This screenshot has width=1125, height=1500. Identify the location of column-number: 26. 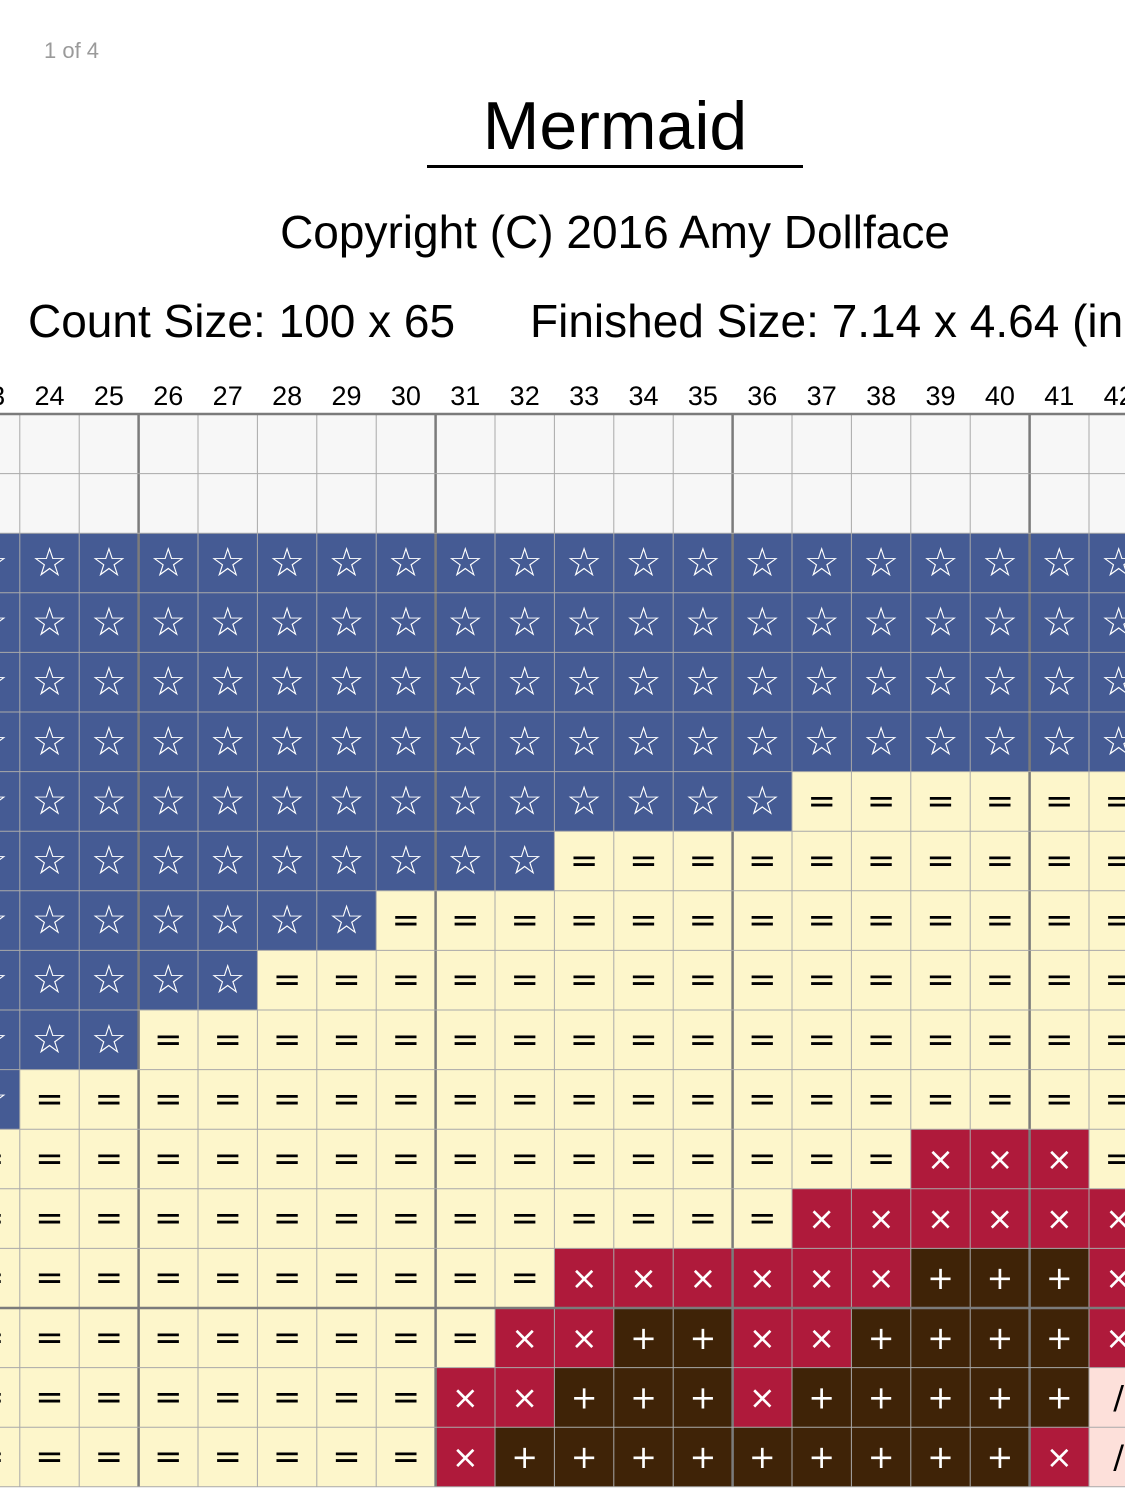
(168, 396).